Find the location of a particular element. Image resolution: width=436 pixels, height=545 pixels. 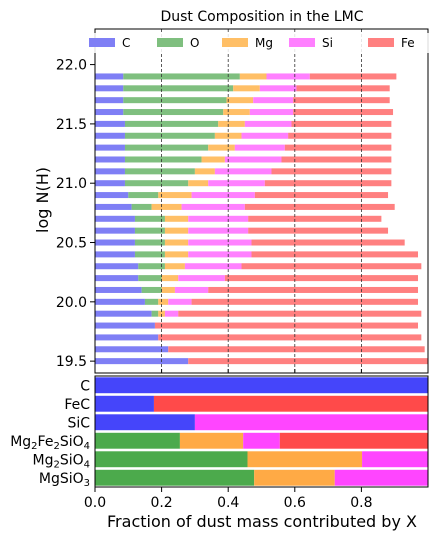

y-tick-label: 22.0 is located at coordinates (71, 66).